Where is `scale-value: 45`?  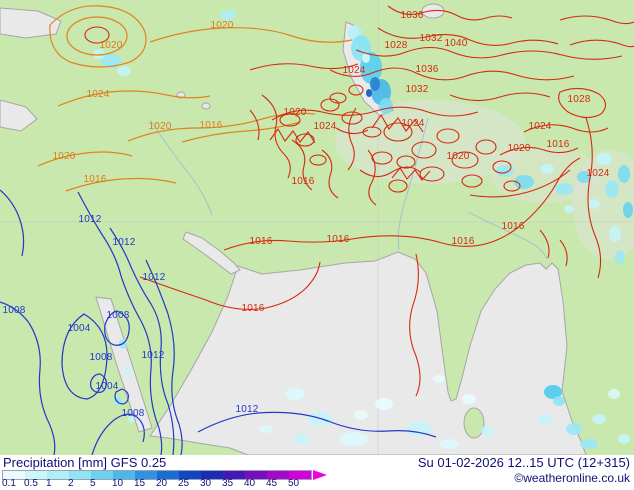 scale-value: 45 is located at coordinates (272, 483).